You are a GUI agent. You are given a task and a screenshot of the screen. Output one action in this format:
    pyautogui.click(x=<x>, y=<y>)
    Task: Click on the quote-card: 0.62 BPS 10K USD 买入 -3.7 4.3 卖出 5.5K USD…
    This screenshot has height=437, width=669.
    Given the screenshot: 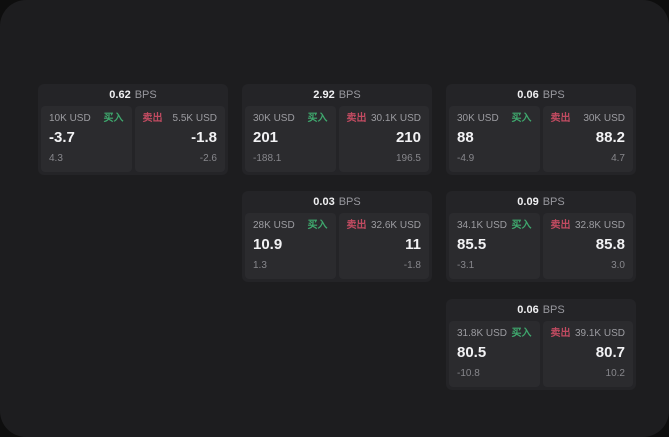 What is the action you would take?
    pyautogui.click(x=133, y=129)
    